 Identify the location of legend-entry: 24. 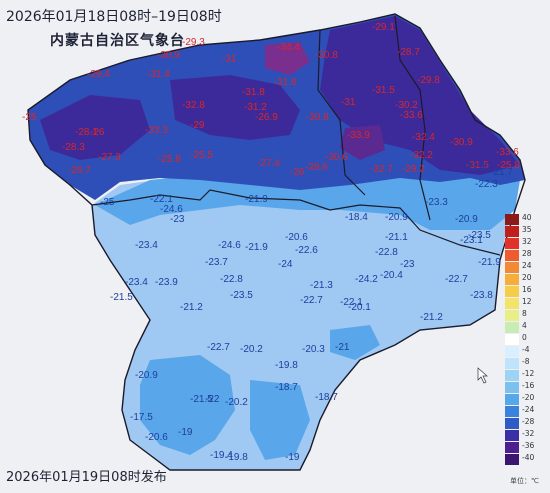
(525, 267).